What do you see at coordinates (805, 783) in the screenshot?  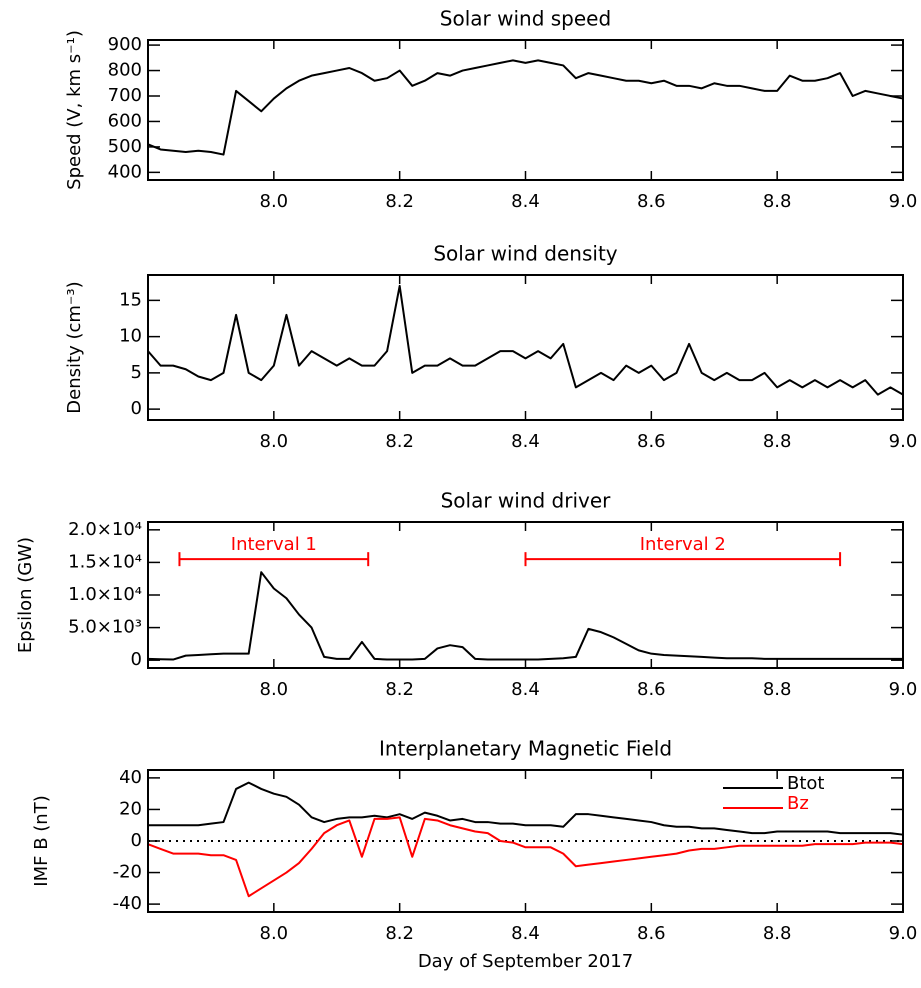 I see `legend-label: Btot` at bounding box center [805, 783].